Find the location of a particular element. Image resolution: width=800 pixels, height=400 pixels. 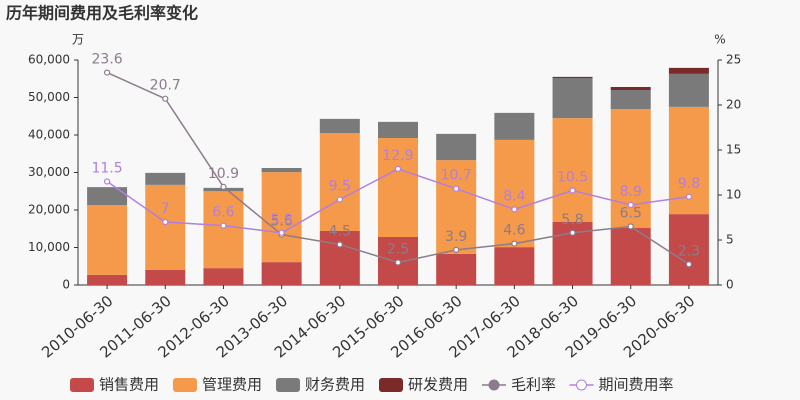

legend-label: 毛利率 is located at coordinates (533, 385).